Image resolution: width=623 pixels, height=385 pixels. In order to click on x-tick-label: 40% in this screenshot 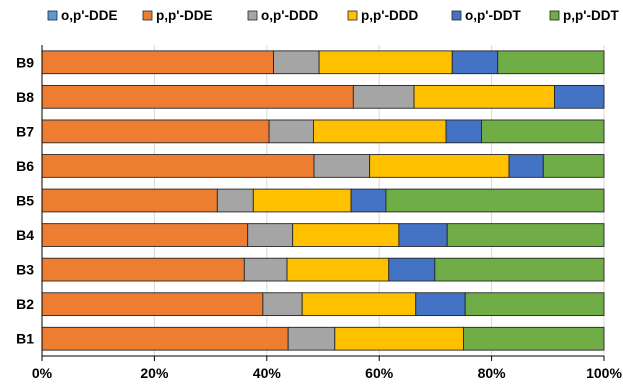, I will do `click(267, 373)`.